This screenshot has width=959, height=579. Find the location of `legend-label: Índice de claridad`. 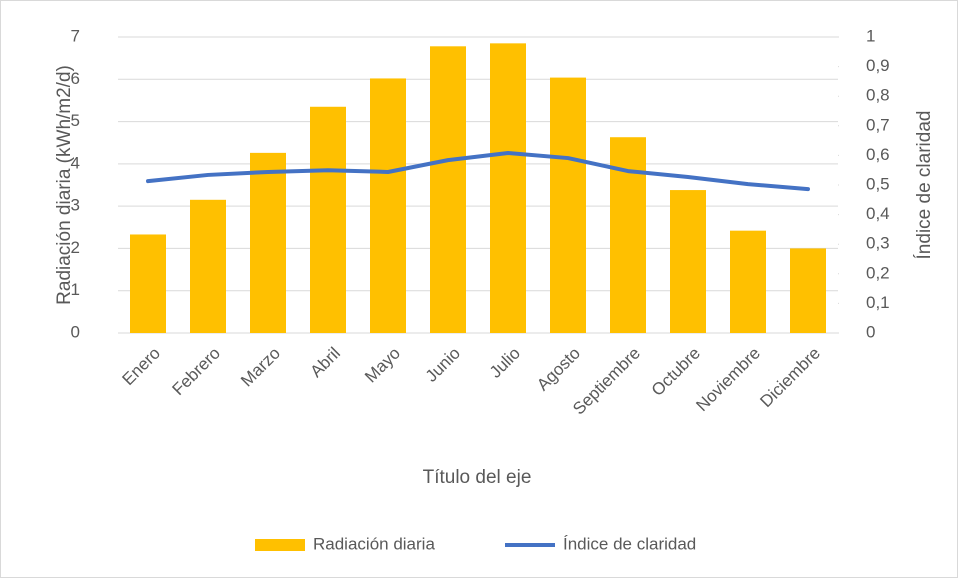

legend-label: Índice de claridad is located at coordinates (629, 543).